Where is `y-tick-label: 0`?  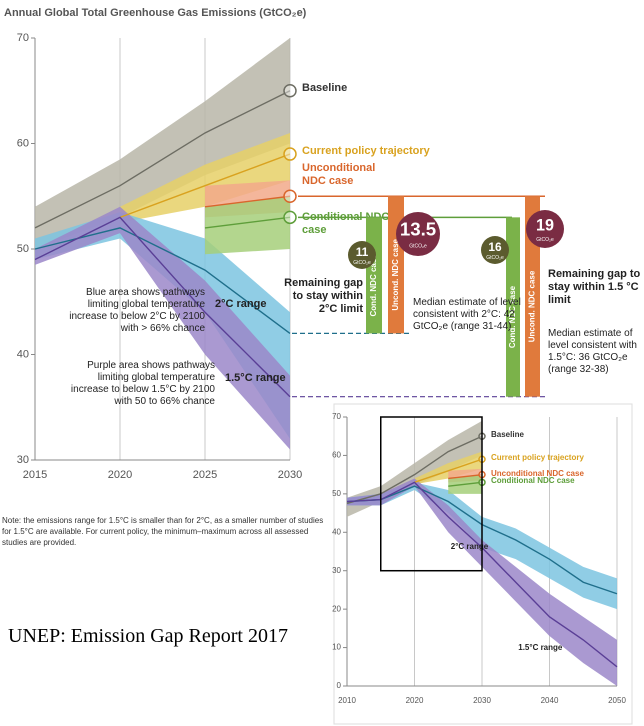
y-tick-label: 0 is located at coordinates (339, 685).